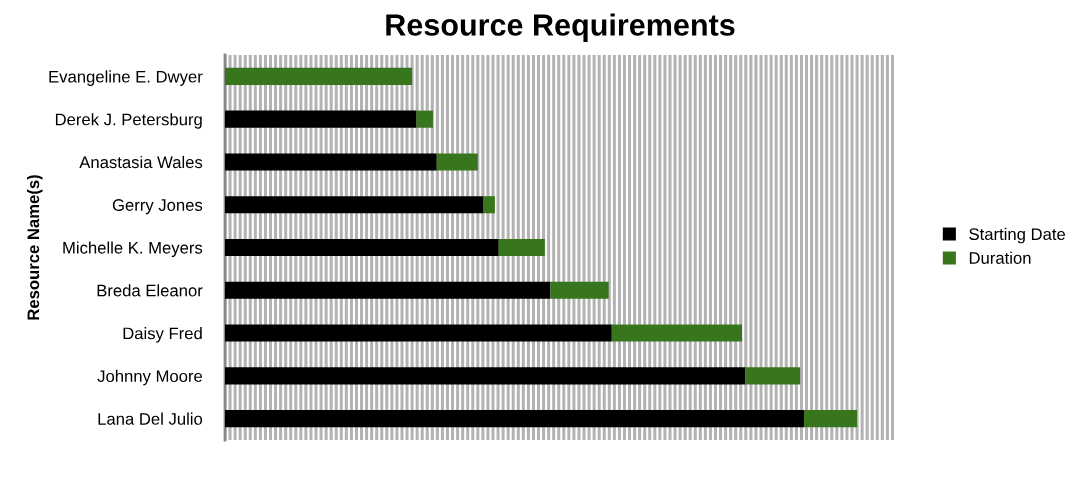  What do you see at coordinates (162, 335) in the screenshot?
I see `y-tick-label: Daisy Fred` at bounding box center [162, 335].